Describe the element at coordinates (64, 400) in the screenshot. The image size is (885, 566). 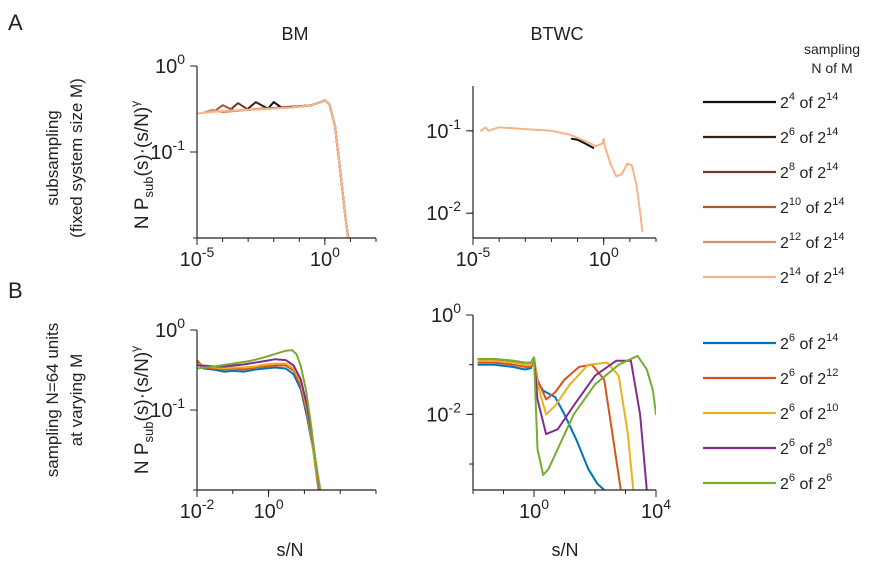
I see `row-label-b: sampling N=64 units at varying M` at that location.